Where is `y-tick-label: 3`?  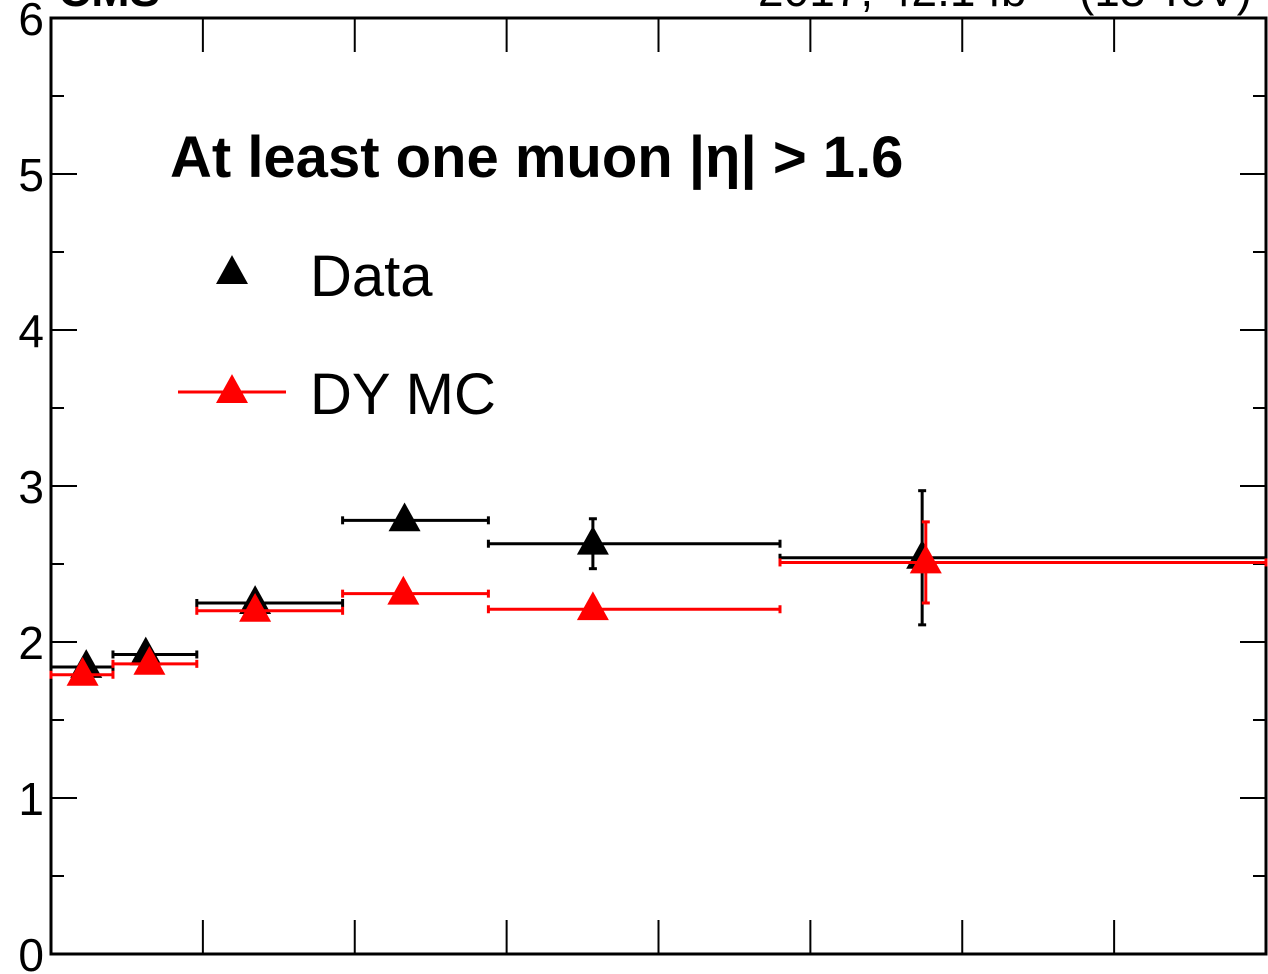 y-tick-label: 3 is located at coordinates (31, 487).